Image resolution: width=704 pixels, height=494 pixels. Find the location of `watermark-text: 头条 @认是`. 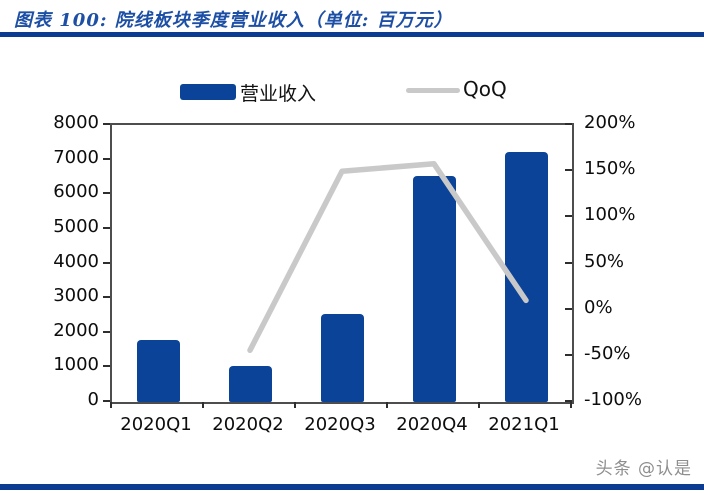

watermark-text: 头条 @认是 is located at coordinates (643, 469).